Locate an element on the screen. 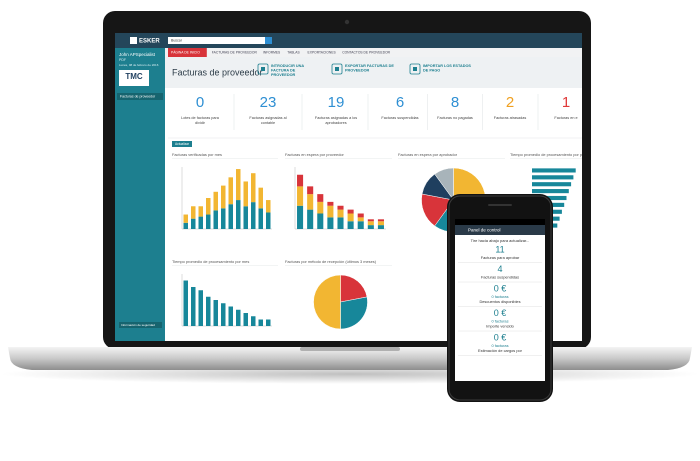 This screenshot has height=461, width=700. phone-speaker is located at coordinates (500, 205).